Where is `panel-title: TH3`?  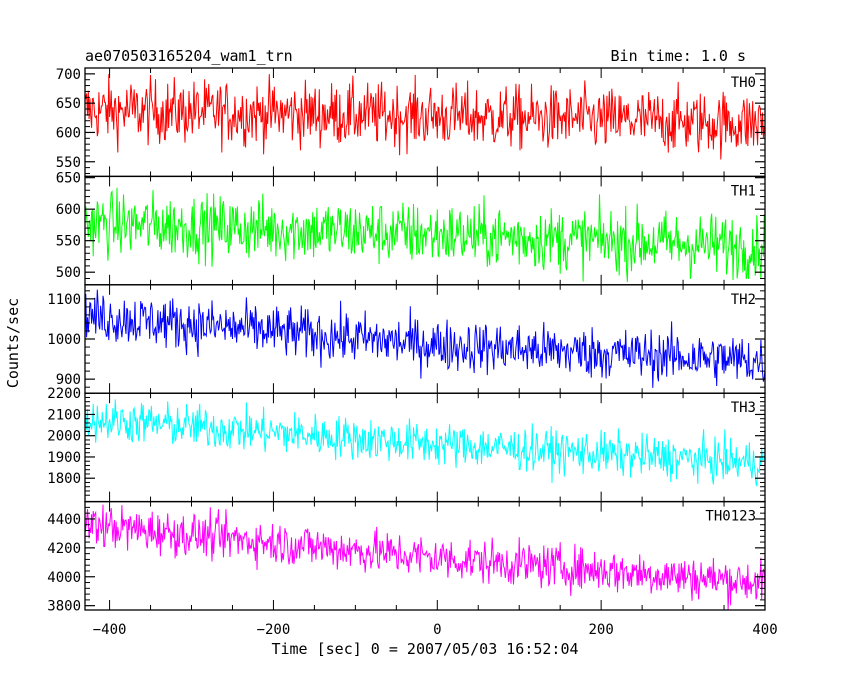 panel-title: TH3 is located at coordinates (743, 408).